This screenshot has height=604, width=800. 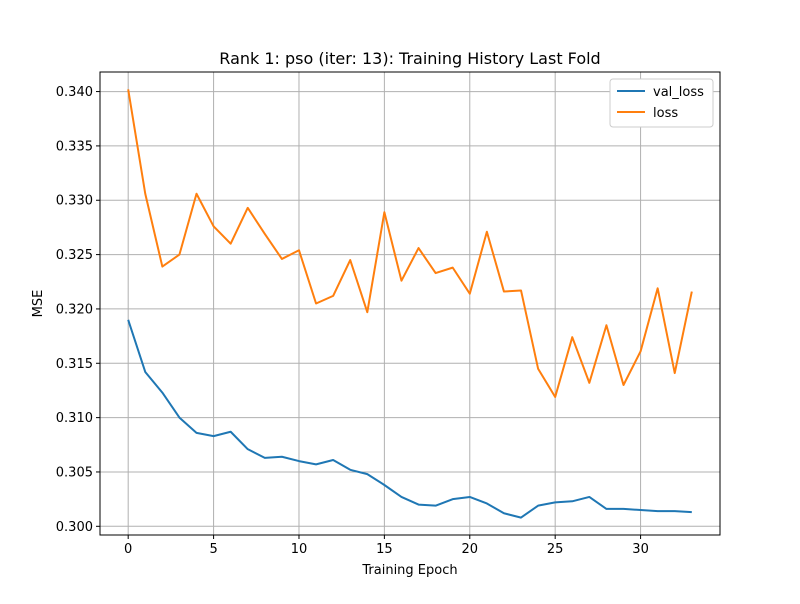 What do you see at coordinates (74, 364) in the screenshot?
I see `y-tick-label: 0.315` at bounding box center [74, 364].